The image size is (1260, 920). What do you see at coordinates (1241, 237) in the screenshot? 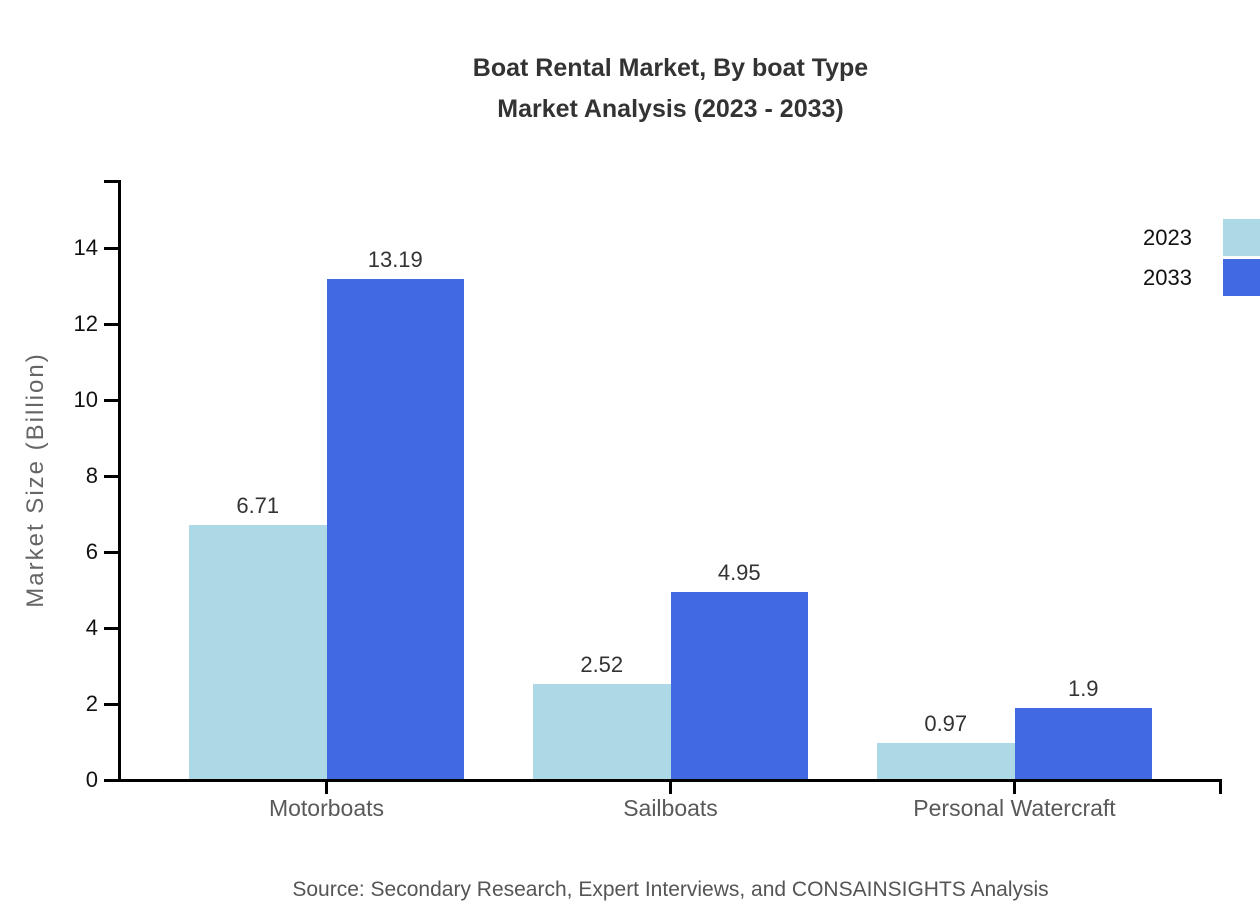
I see `legend-swatch-2023` at bounding box center [1241, 237].